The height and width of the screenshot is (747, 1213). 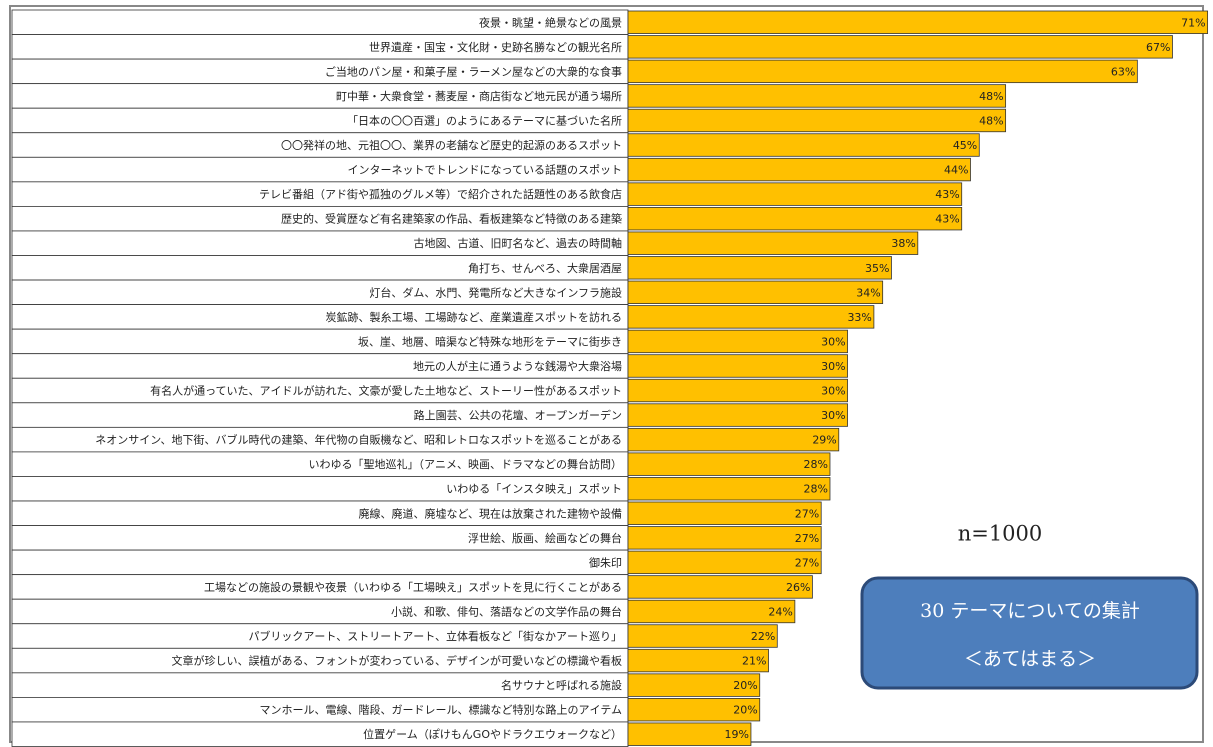 I want to click on value-label: 35%, so click(x=877, y=268).